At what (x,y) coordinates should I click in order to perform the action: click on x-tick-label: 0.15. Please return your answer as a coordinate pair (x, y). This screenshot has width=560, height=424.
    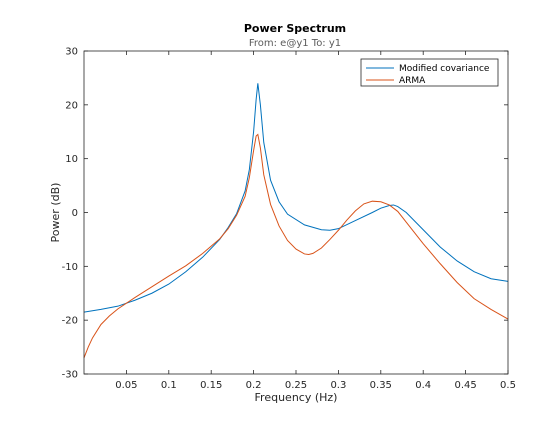
    Looking at the image, I should click on (211, 385).